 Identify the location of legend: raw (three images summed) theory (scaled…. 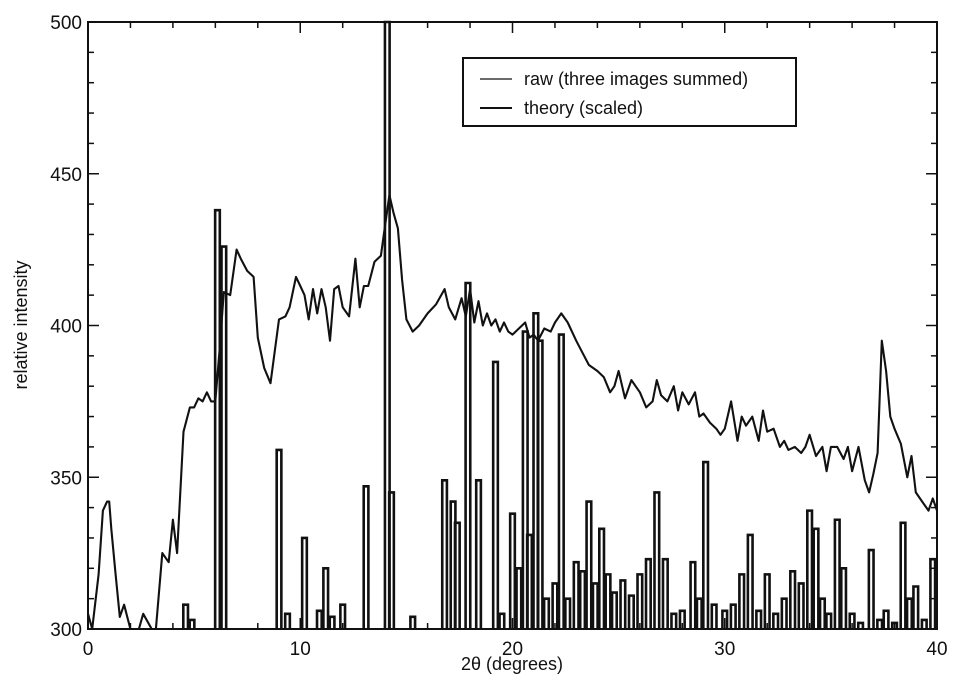
(629, 92).